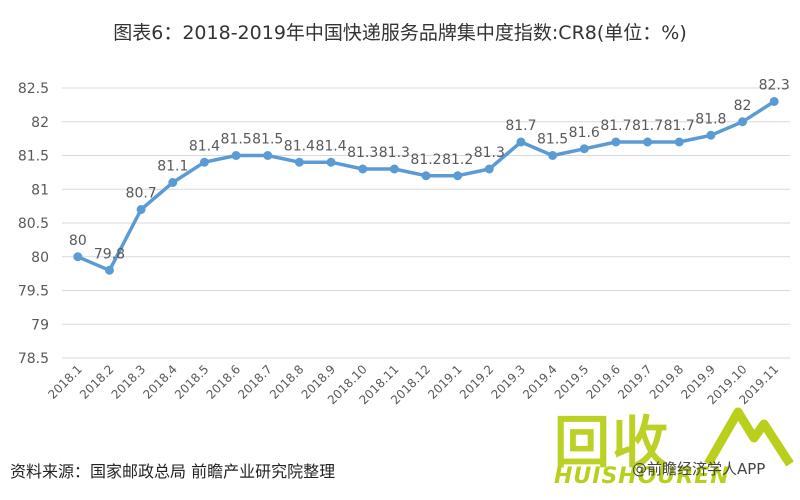  I want to click on x-tick-label: 2018.6, so click(224, 382).